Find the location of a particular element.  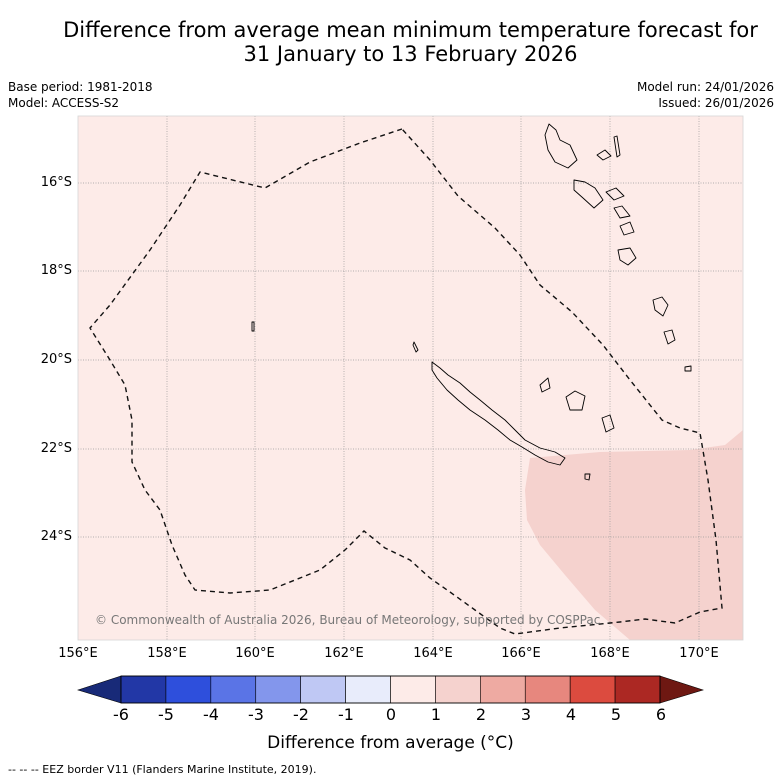

warm-anomaly-region is located at coordinates (634, 535).